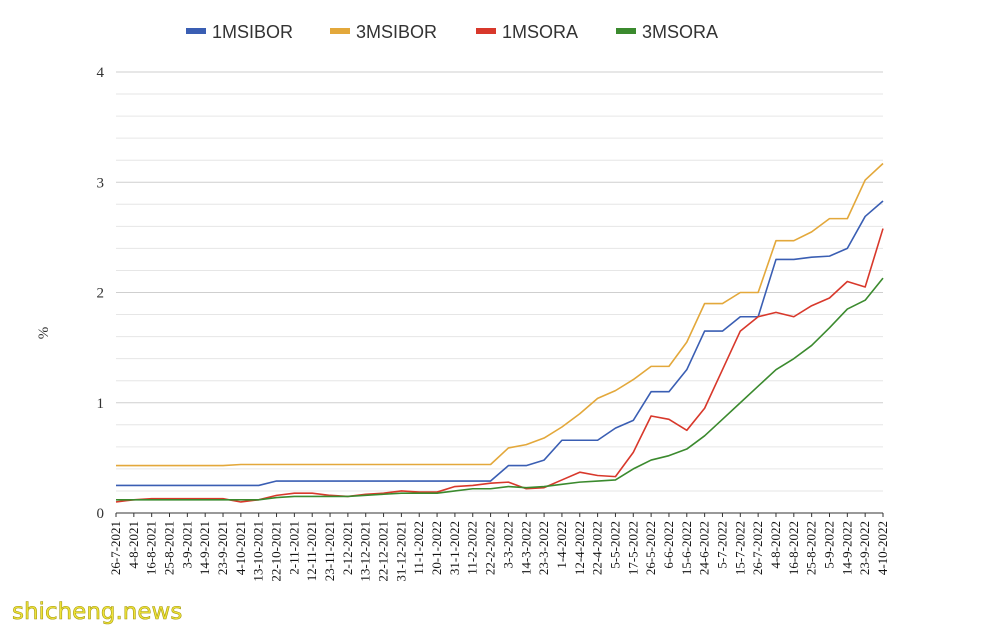 The width and height of the screenshot is (999, 637). What do you see at coordinates (525, 548) in the screenshot?
I see `x-tick-label: 14-3-2022` at bounding box center [525, 548].